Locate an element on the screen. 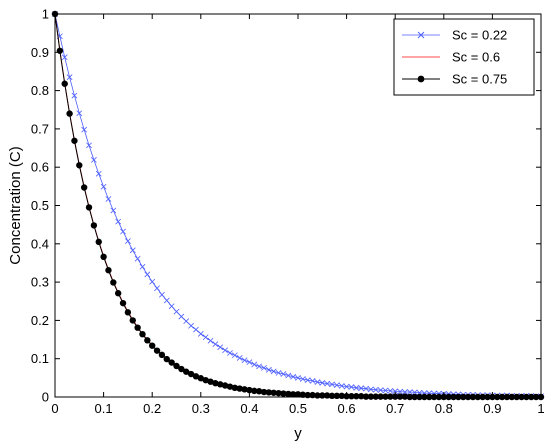 This screenshot has width=550, height=445. legend-label: Sc = 0.6 is located at coordinates (476, 57).